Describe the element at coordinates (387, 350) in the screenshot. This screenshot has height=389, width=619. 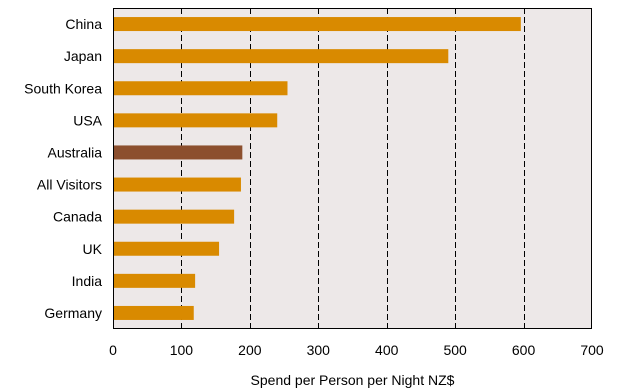
I see `x-tick-label: 400` at that location.